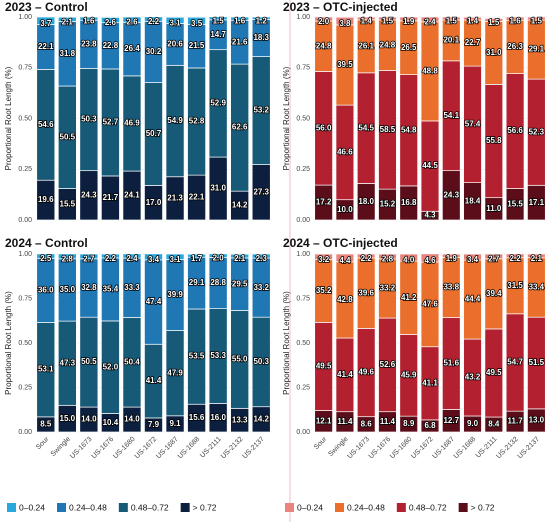 Image resolution: width=550 pixels, height=522 pixels. What do you see at coordinates (494, 424) in the screenshot?
I see `data-label: 8.4` at bounding box center [494, 424].